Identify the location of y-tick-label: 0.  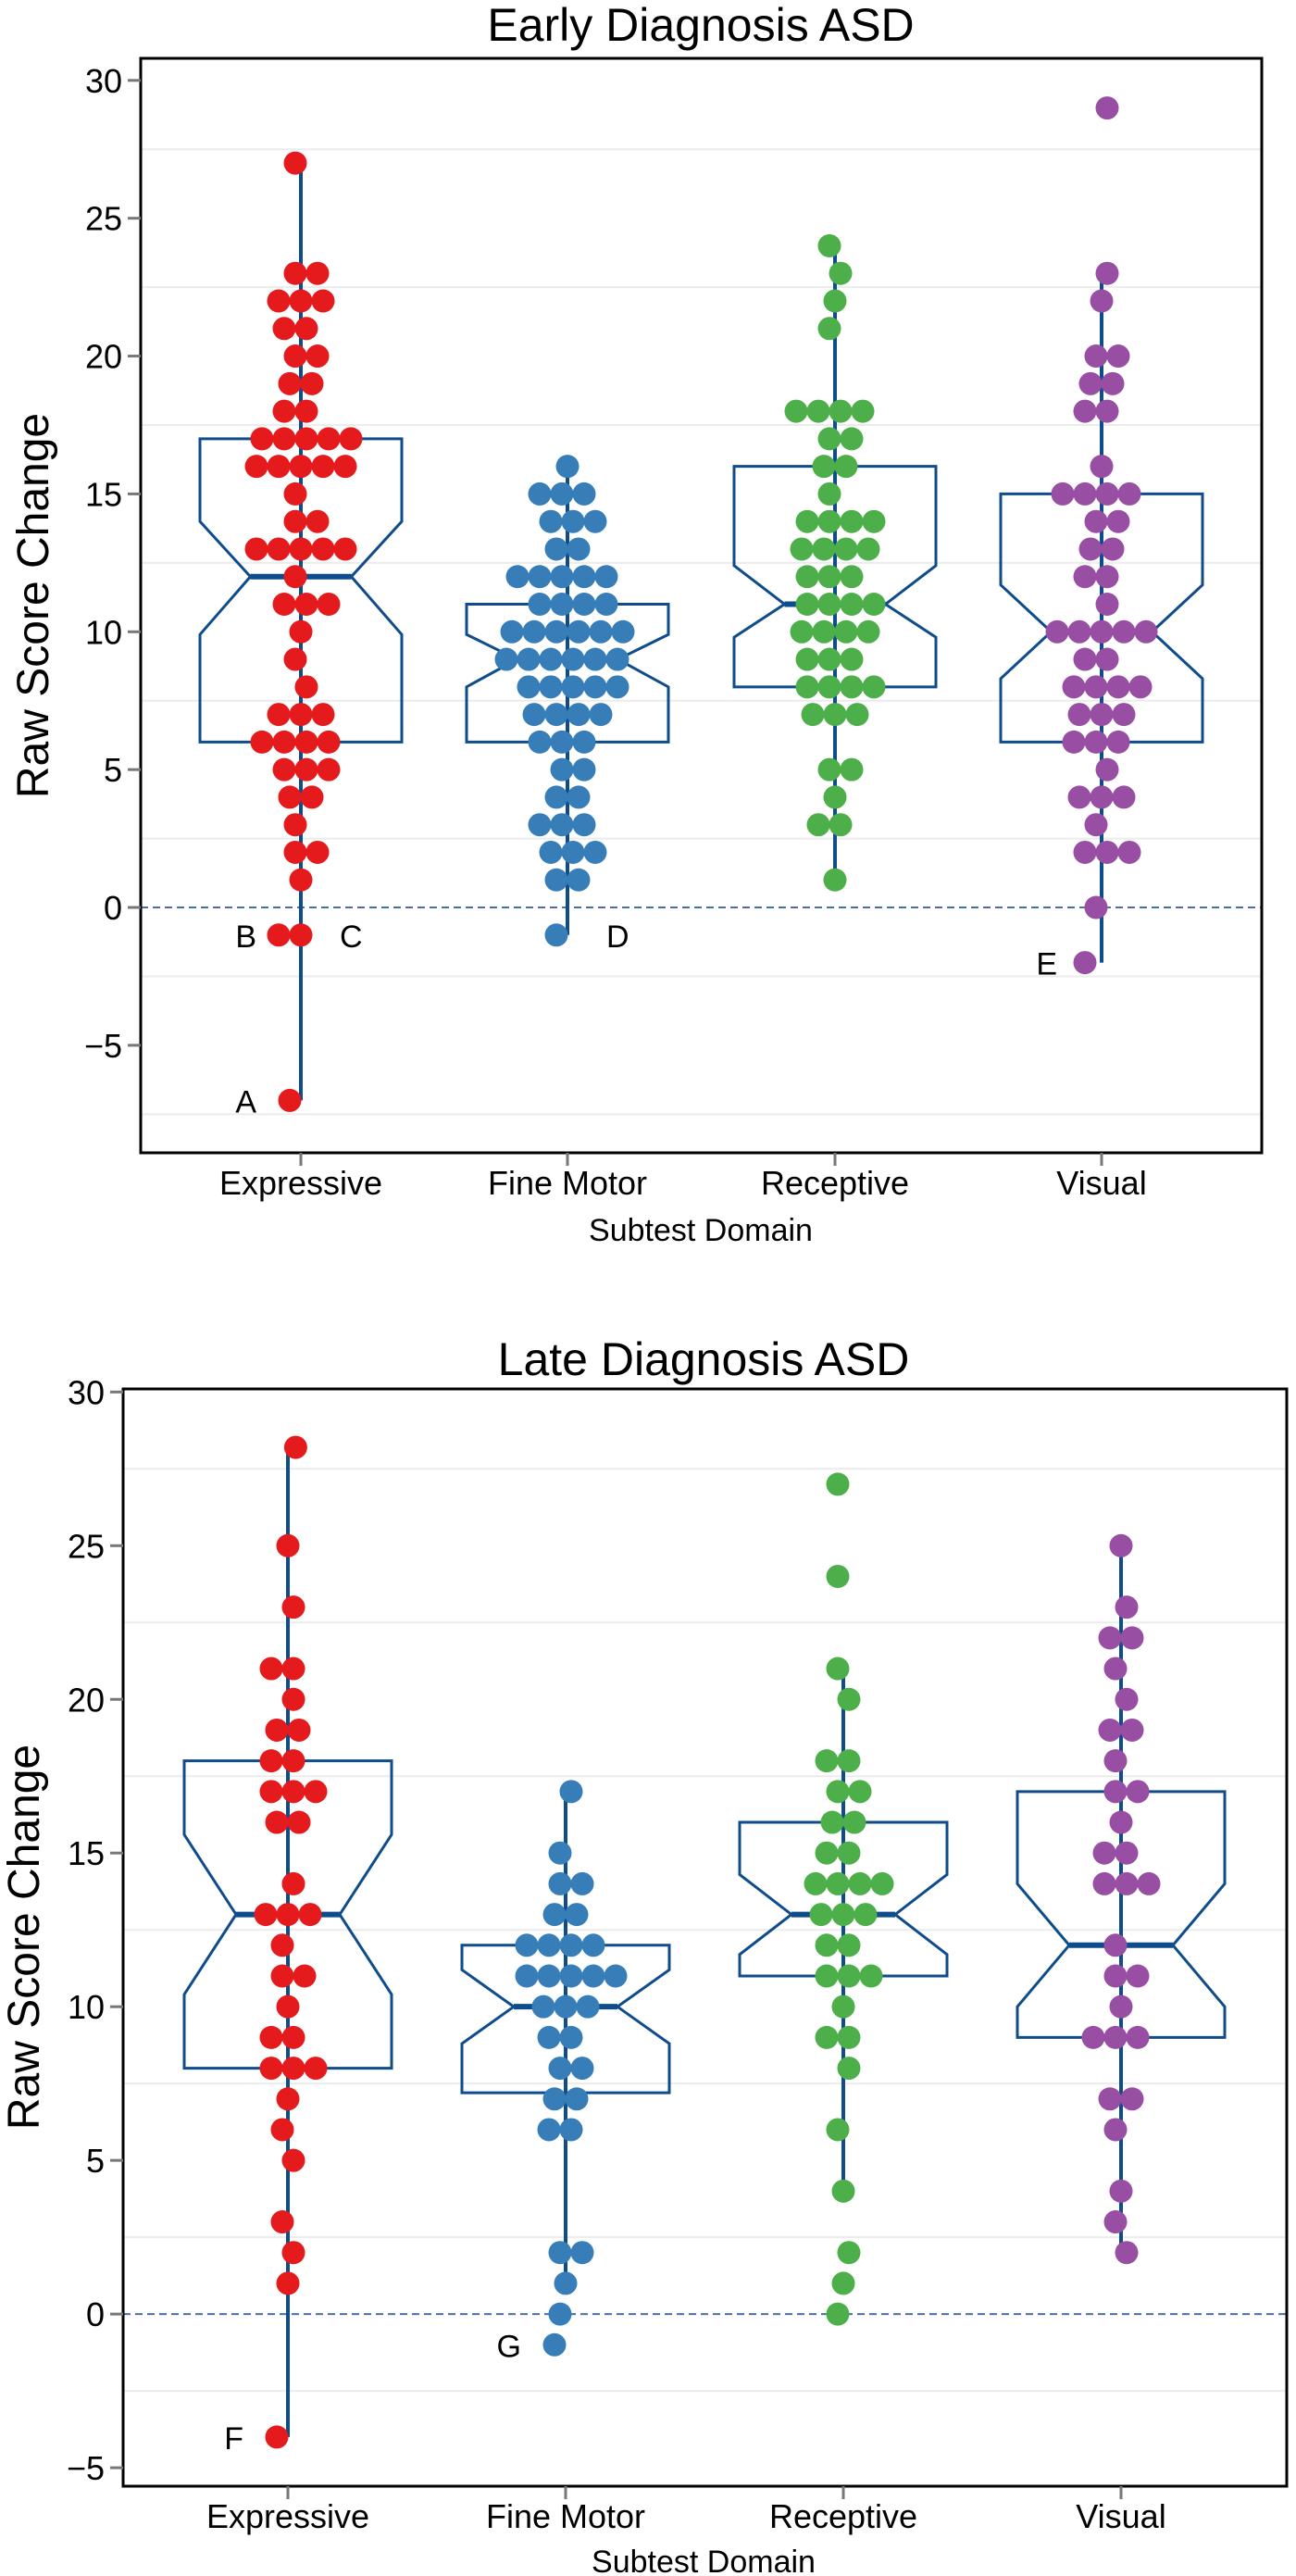
(113, 908).